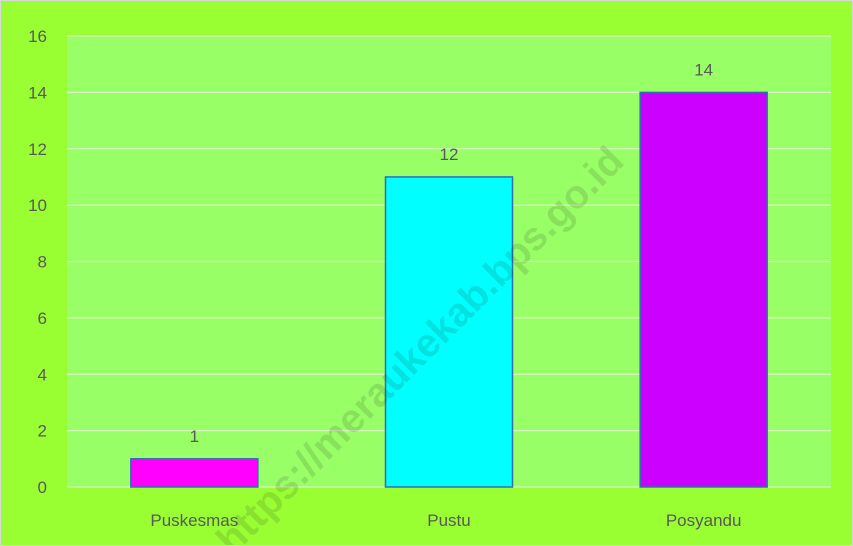 This screenshot has width=853, height=546. Describe the element at coordinates (449, 154) in the screenshot. I see `data-label-pustu: 12` at that location.